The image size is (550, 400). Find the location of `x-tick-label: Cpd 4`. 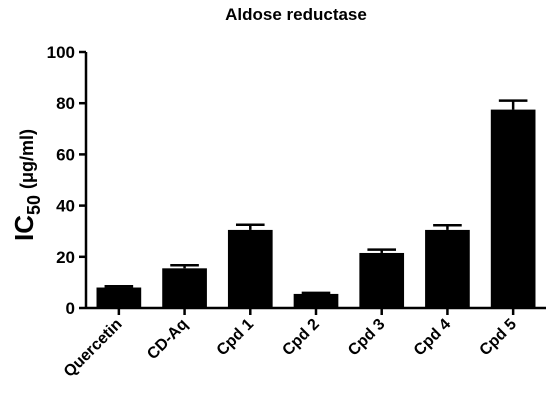

x-tick-label: Cpd 4 is located at coordinates (433, 338).